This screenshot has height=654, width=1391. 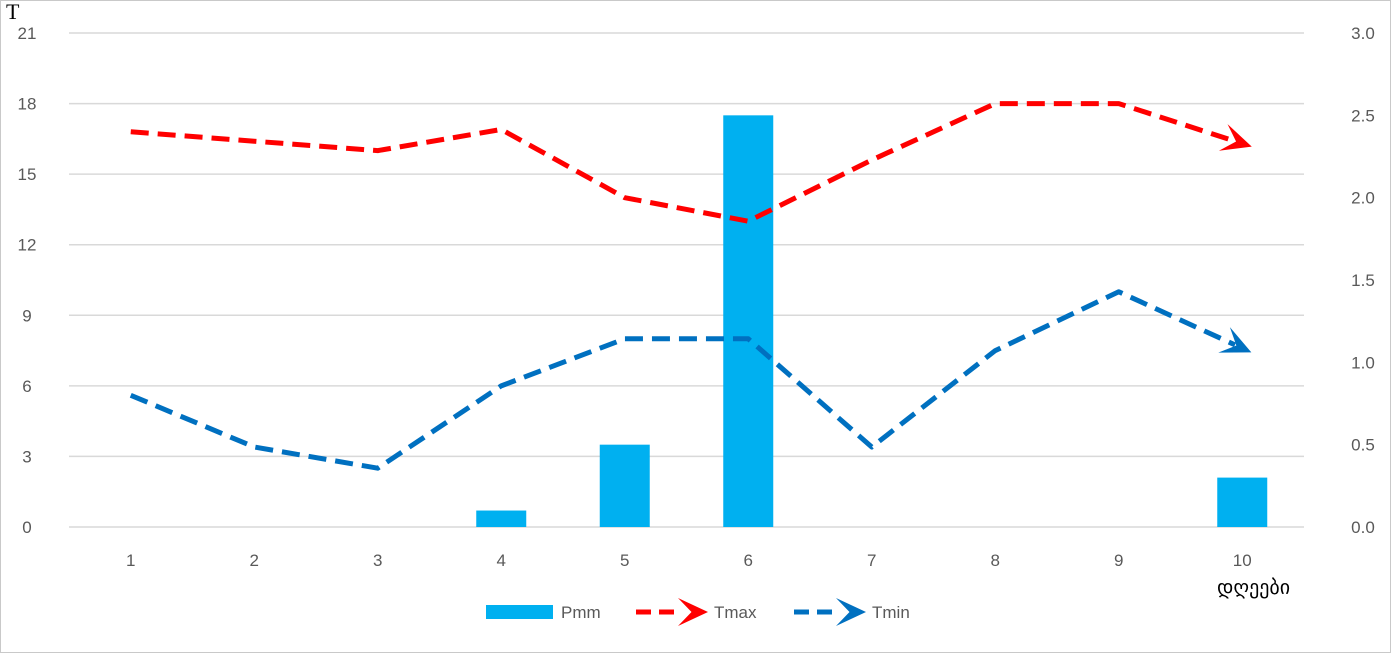 I want to click on left-tick-label: 15, so click(x=27, y=174).